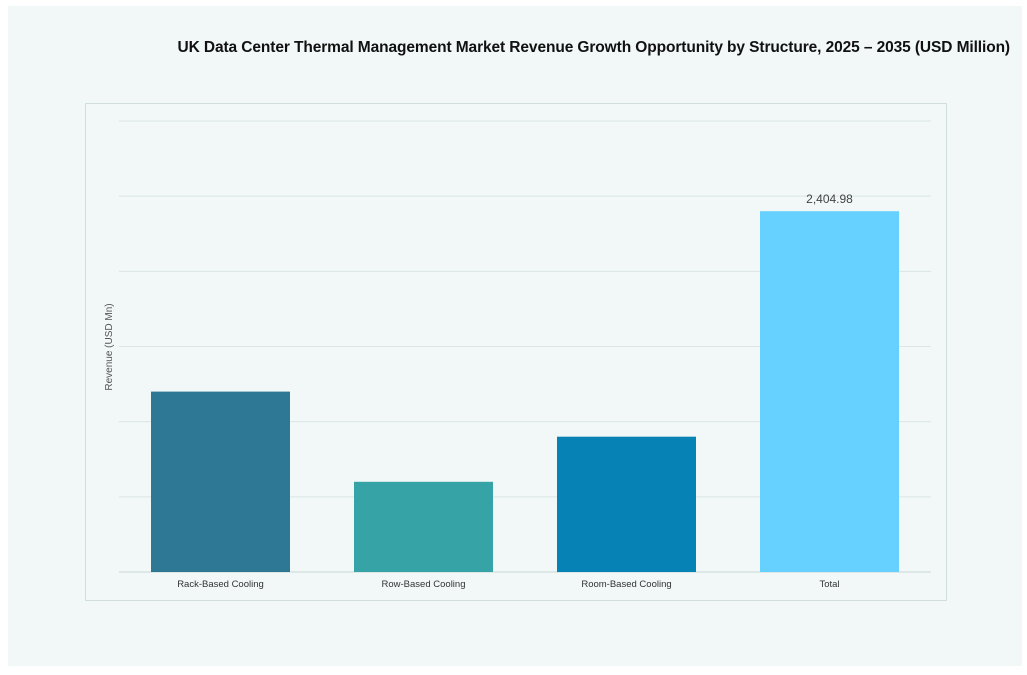 The image size is (1027, 675). I want to click on x-tick-label: Total, so click(829, 584).